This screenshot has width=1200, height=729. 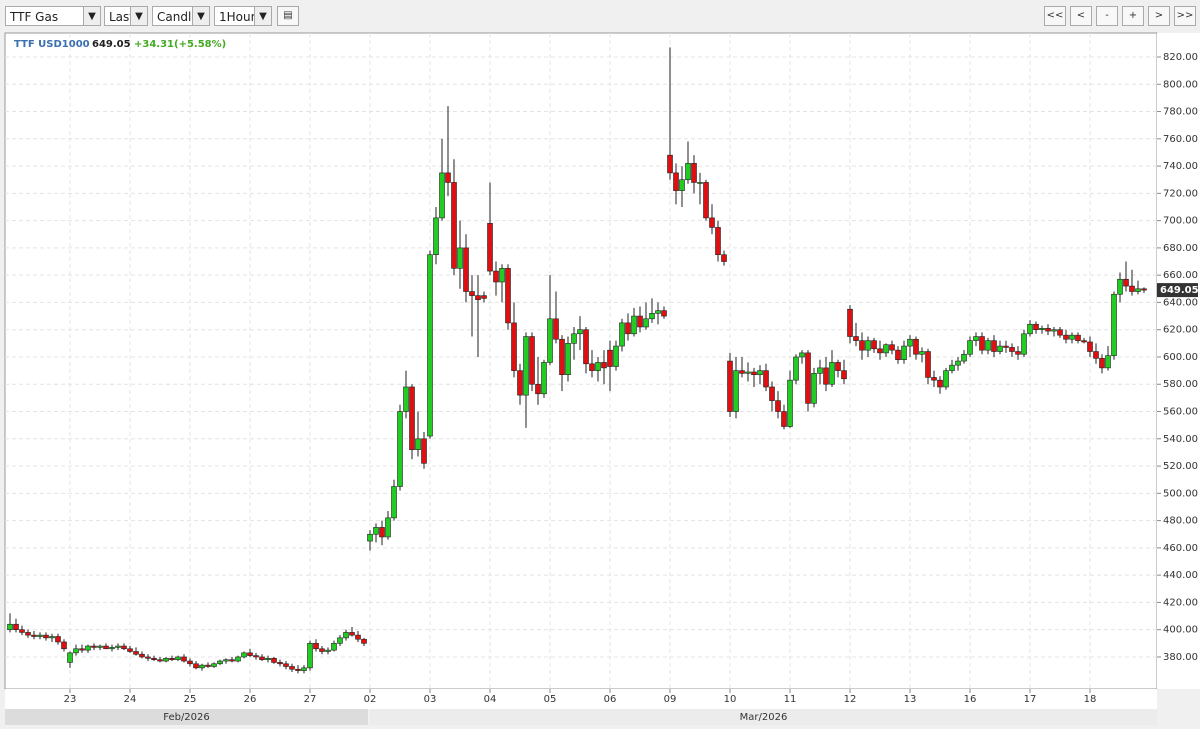 What do you see at coordinates (370, 699) in the screenshot?
I see `x-tick-label: 02` at bounding box center [370, 699].